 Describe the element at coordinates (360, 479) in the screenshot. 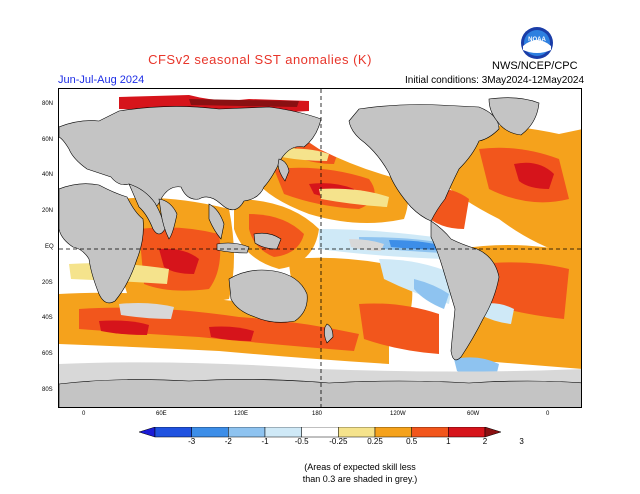

I see `skill-note-line2: than 0.3 are shaded in grey.)` at that location.